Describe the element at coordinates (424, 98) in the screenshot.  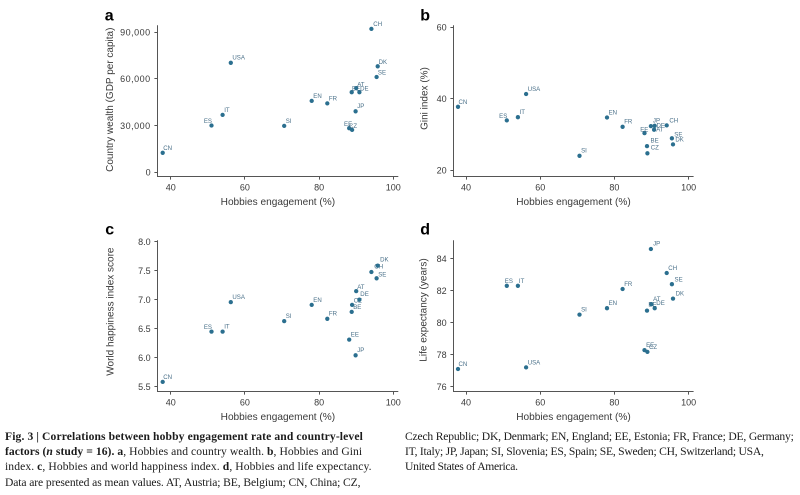
I see `svg-text: Gini index (%)` at that location.